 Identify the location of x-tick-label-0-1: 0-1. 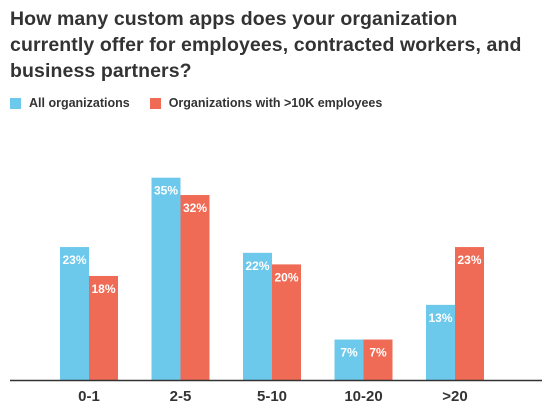
(89, 396).